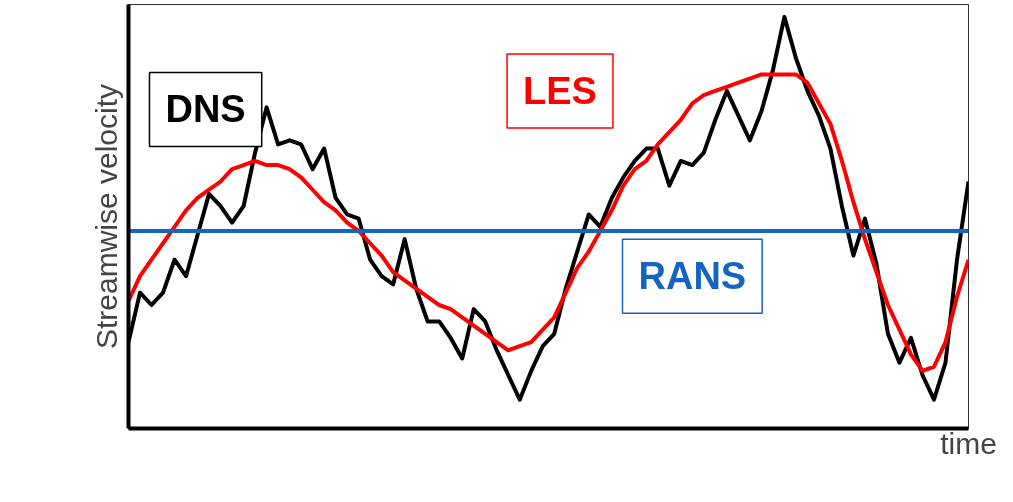 This screenshot has width=1013, height=502. Describe the element at coordinates (106, 216) in the screenshot. I see `y-axis-title: Streamwise velocity` at that location.